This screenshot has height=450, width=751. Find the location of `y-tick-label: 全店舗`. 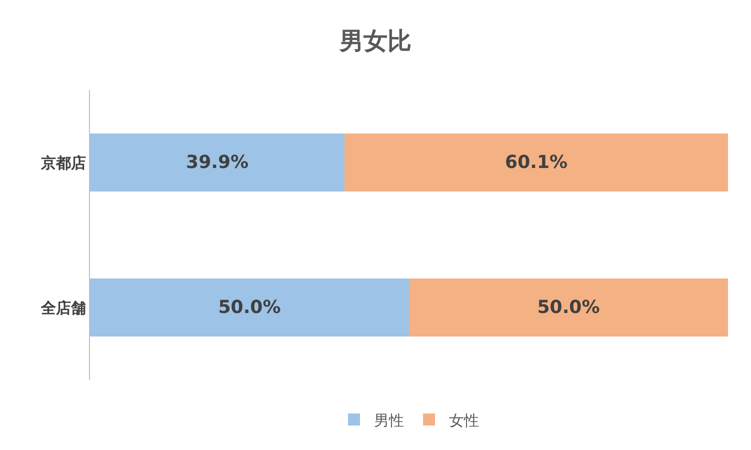

y-tick-label: 全店舗 is located at coordinates (63, 307).